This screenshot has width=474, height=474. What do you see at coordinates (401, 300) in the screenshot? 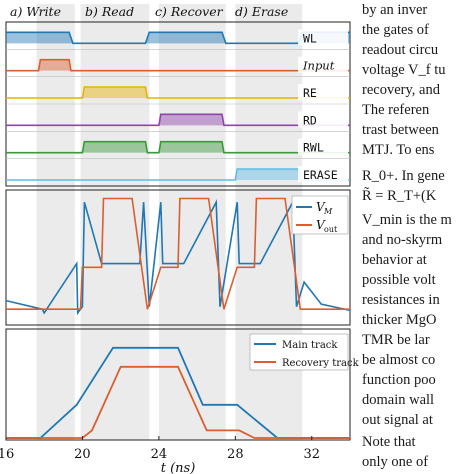
I see `paper-text-line: resistances in` at bounding box center [401, 300].